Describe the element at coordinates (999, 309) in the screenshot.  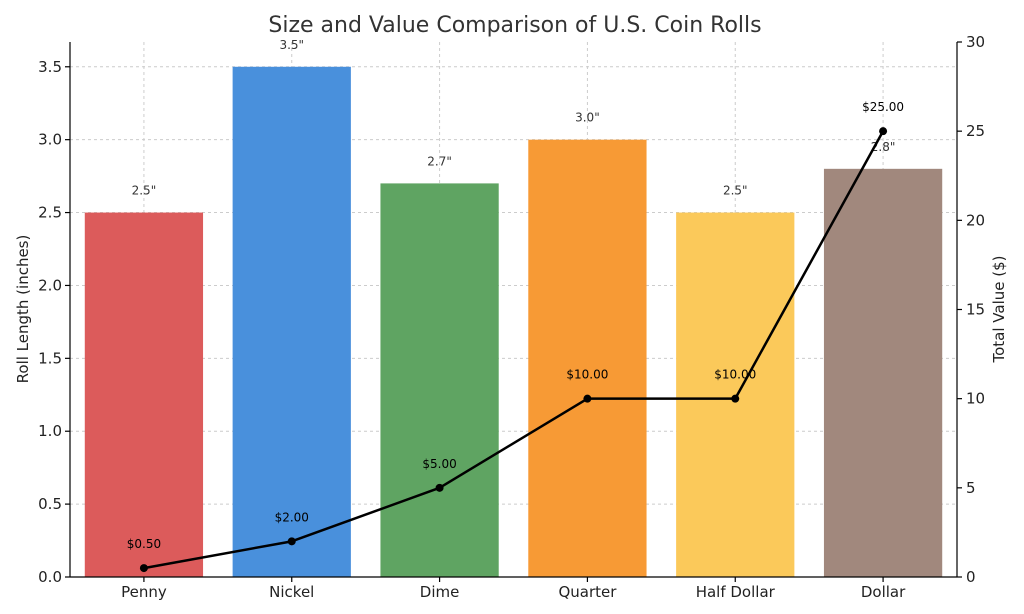
I see `y2-axis-label: Total Value ($)` at that location.